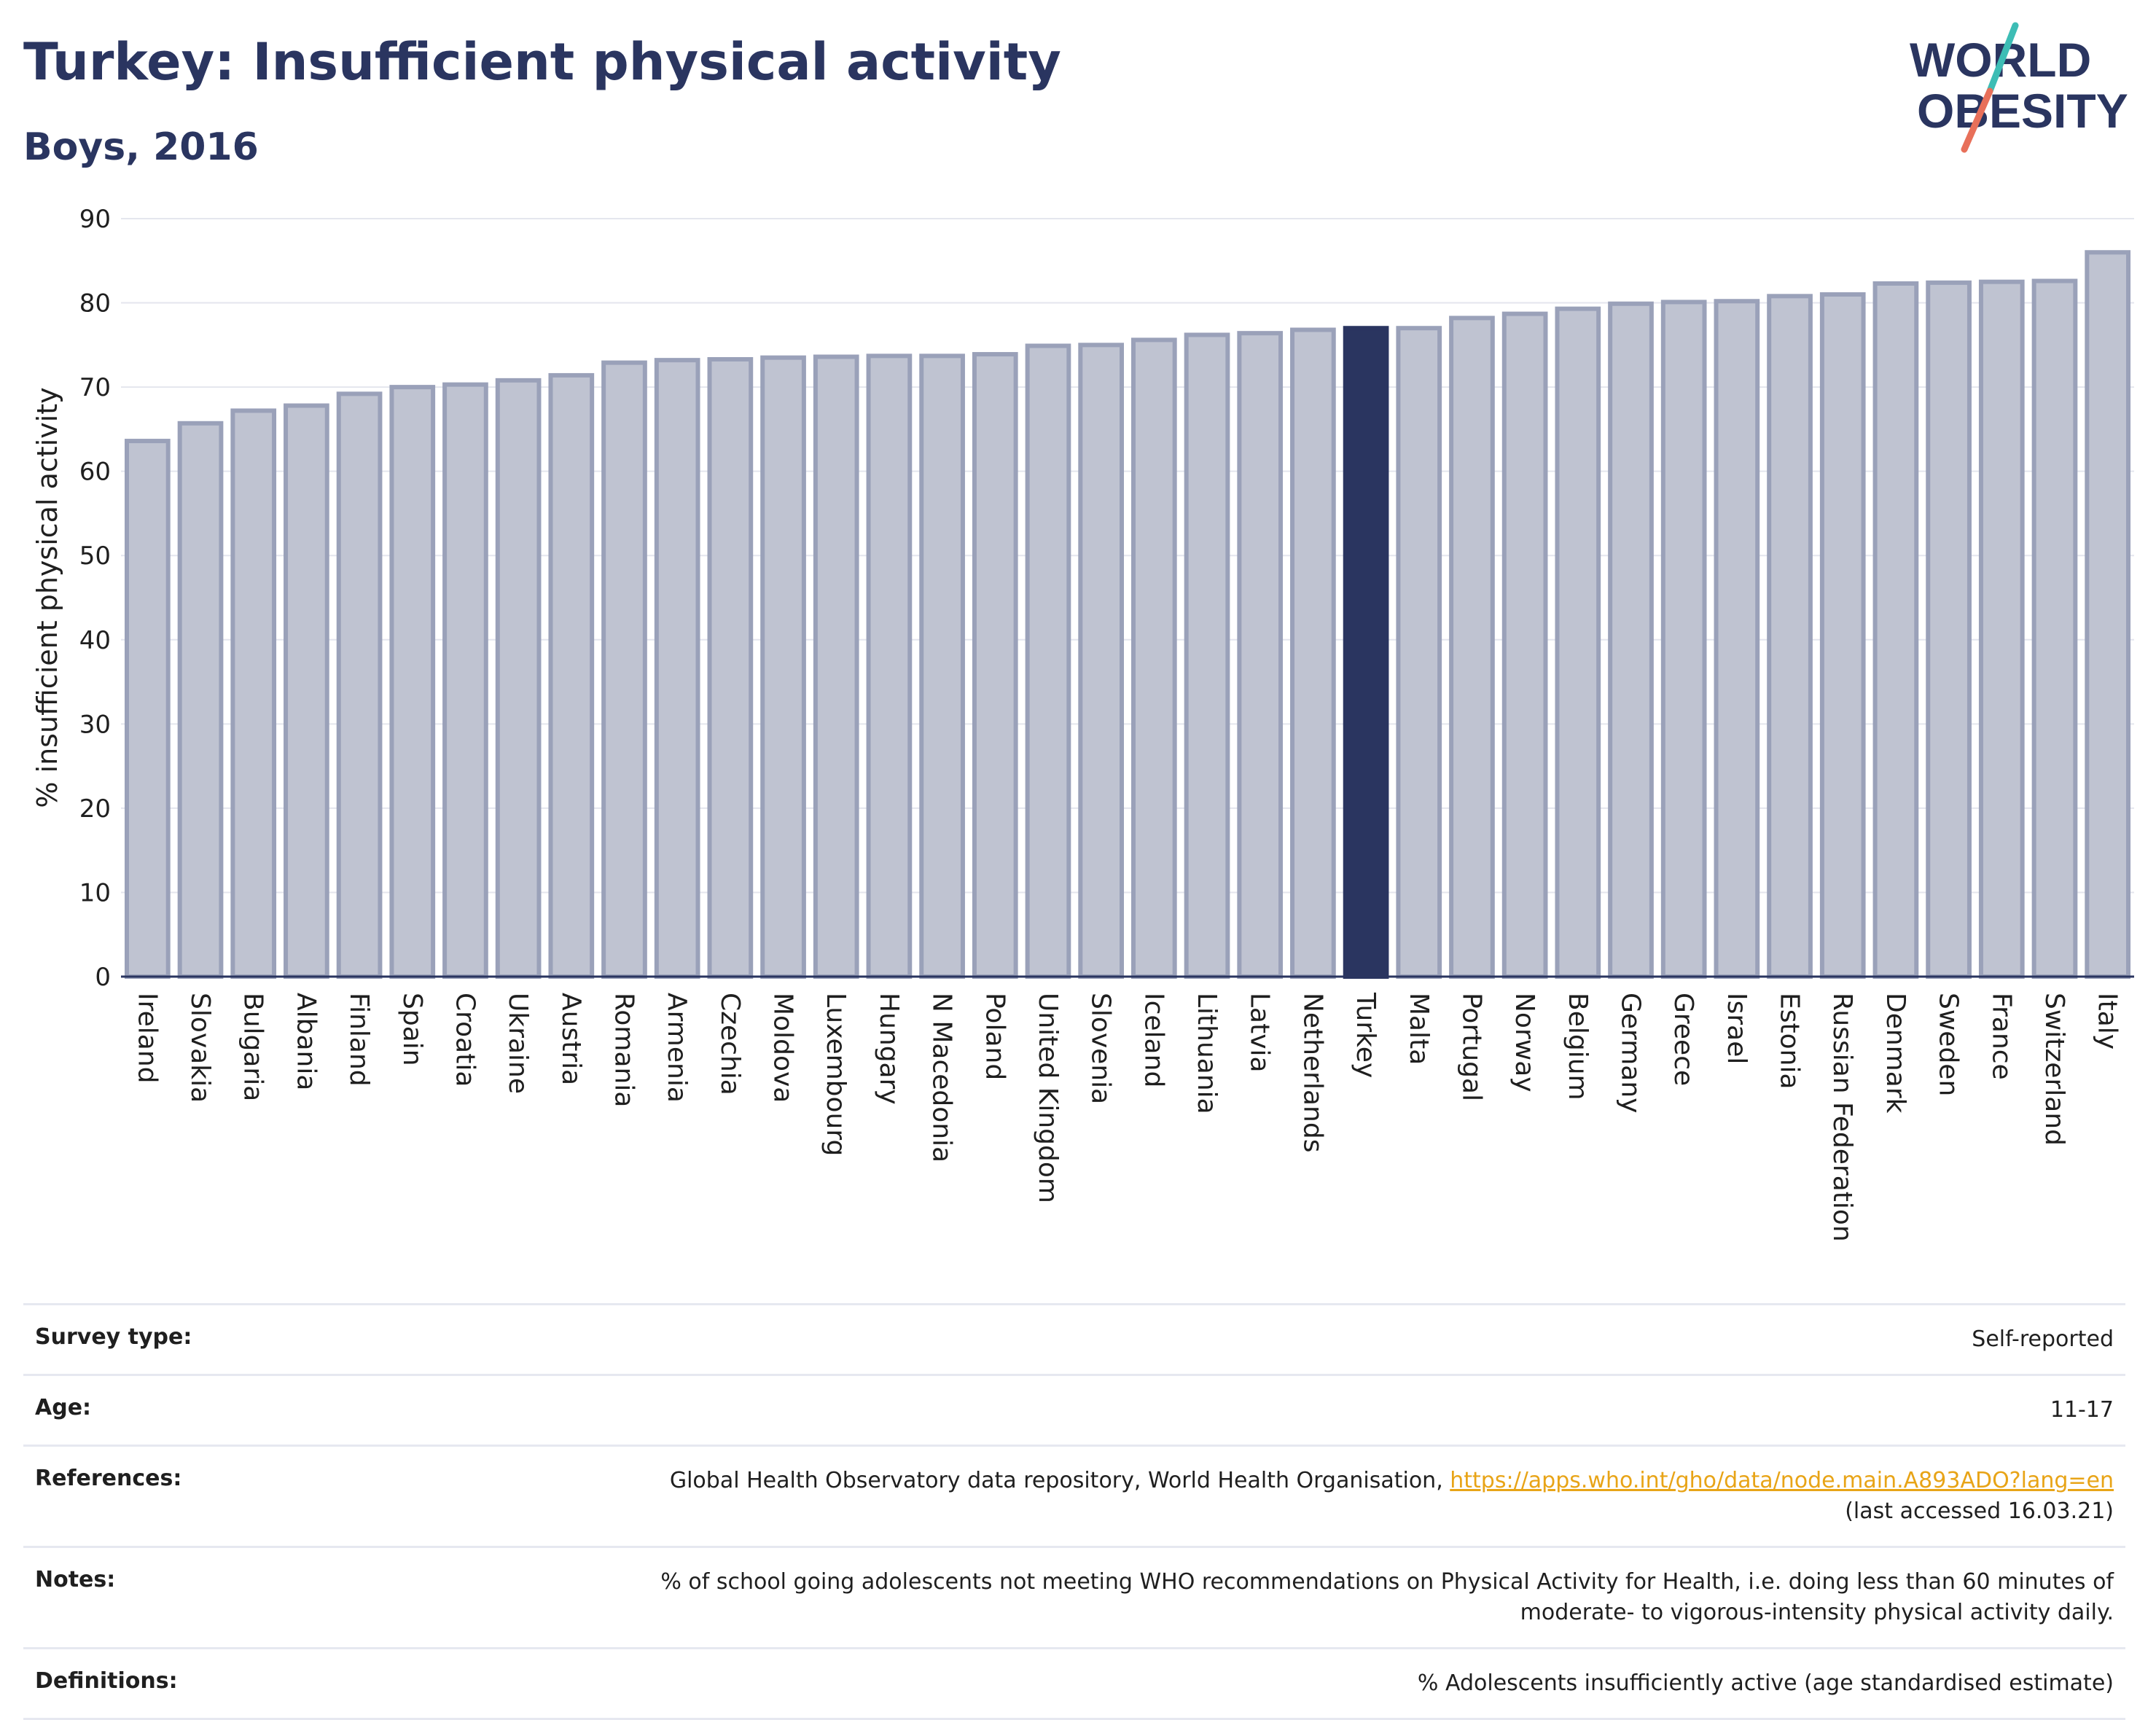 This screenshot has height=1720, width=2156. What do you see at coordinates (1896, 630) in the screenshot?
I see `bar-denmark` at bounding box center [1896, 630].